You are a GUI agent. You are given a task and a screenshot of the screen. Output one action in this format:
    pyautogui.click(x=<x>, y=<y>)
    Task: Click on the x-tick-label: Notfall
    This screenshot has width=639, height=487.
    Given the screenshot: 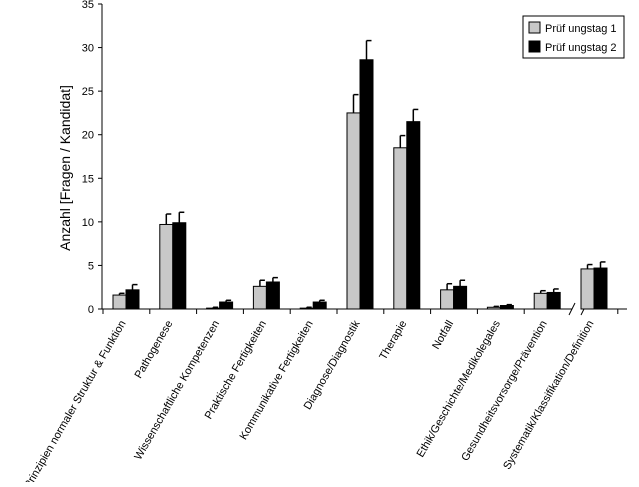 What is the action you would take?
    pyautogui.click(x=443, y=335)
    